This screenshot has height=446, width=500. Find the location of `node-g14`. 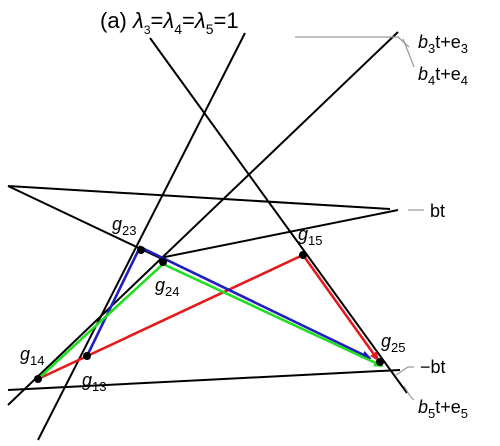

node-g14 is located at coordinates (38, 379).